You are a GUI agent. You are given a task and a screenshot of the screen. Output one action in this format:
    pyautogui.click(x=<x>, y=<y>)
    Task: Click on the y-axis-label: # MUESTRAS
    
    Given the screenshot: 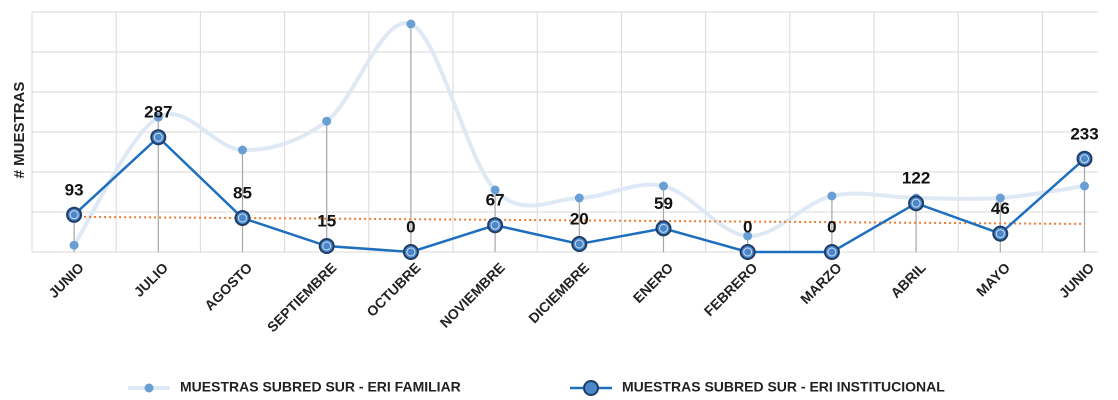 What is the action you would take?
    pyautogui.click(x=19, y=130)
    